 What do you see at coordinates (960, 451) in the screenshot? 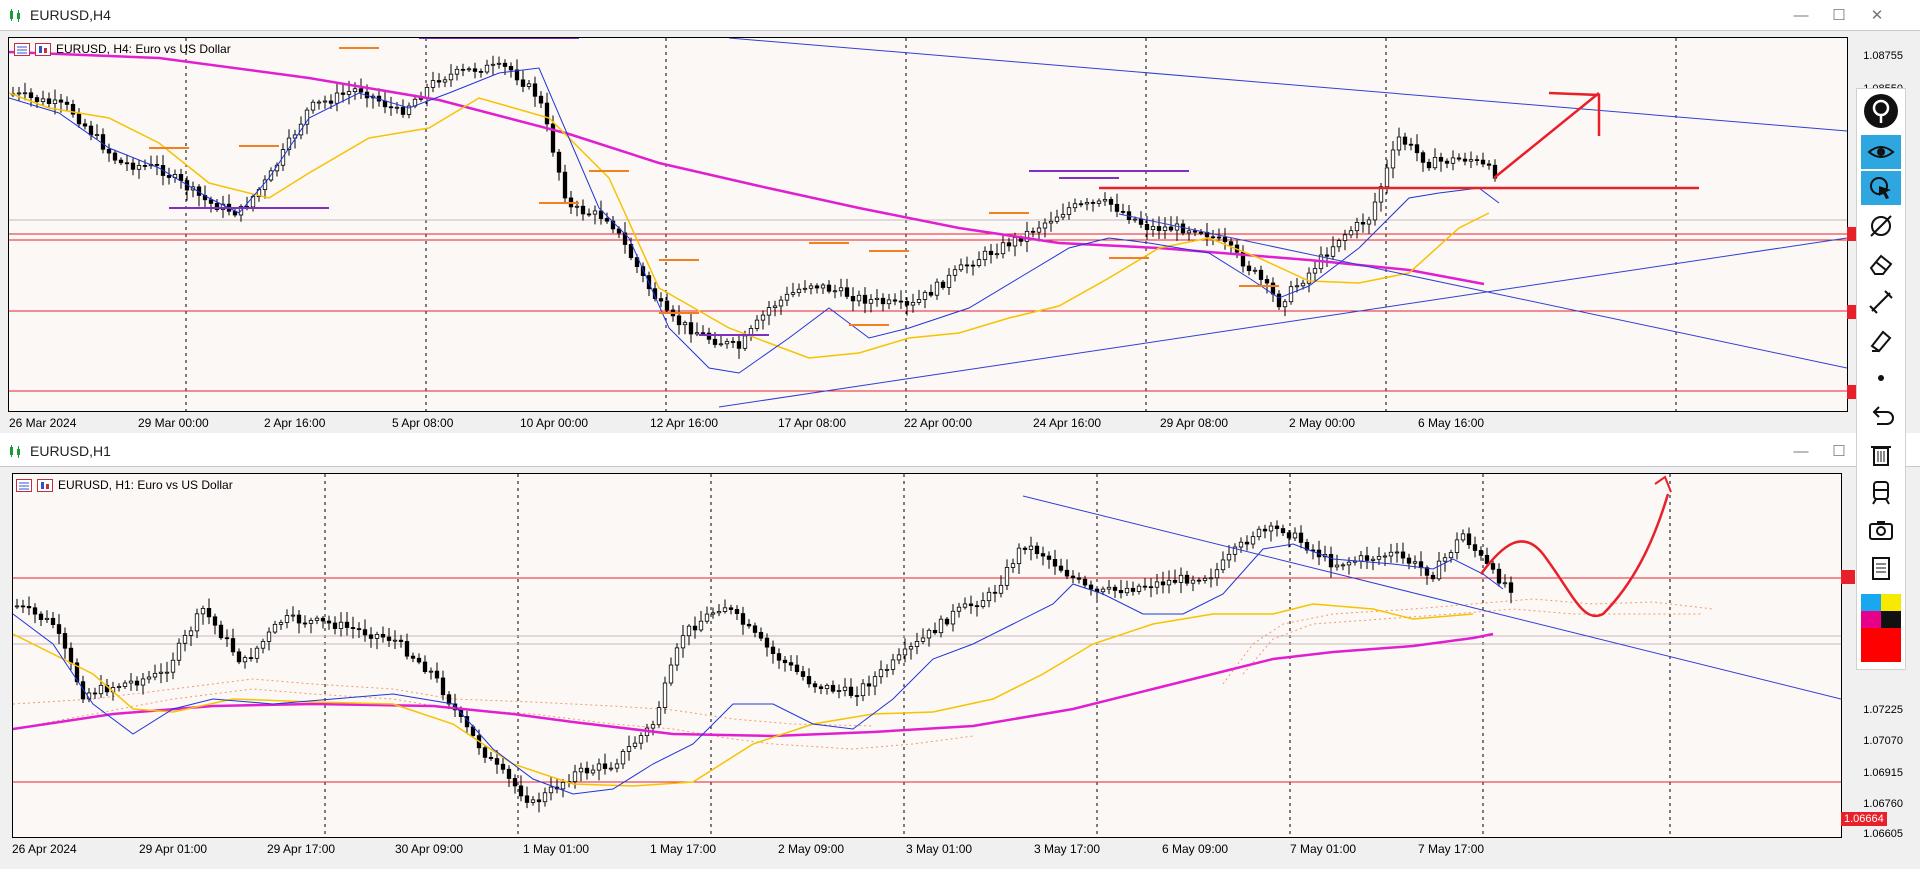
I see `window-titlebar-h1: EURUSD,H1` at bounding box center [960, 451].